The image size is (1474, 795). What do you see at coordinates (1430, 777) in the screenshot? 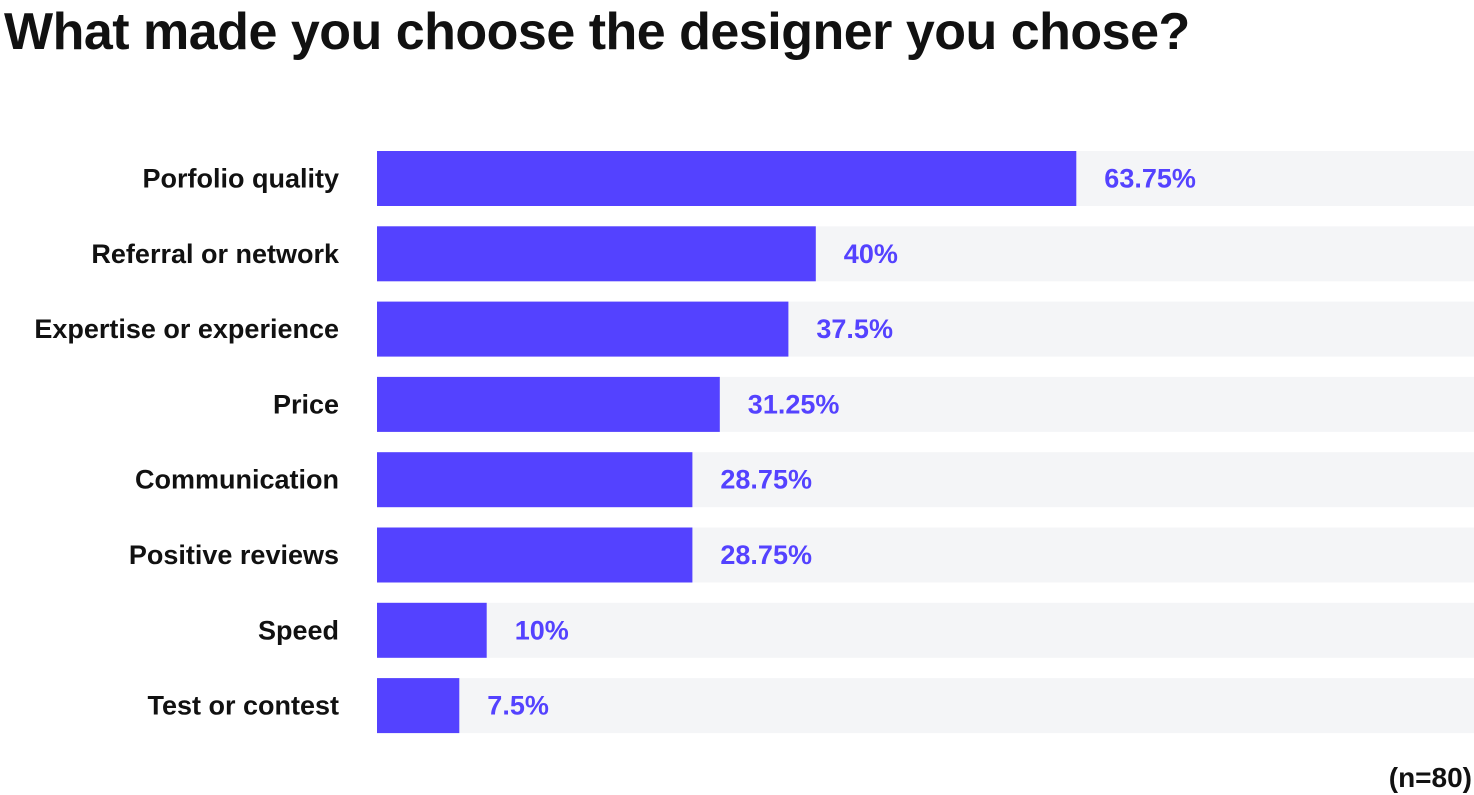
I see `sample-size-note: (n=80)` at bounding box center [1430, 777].